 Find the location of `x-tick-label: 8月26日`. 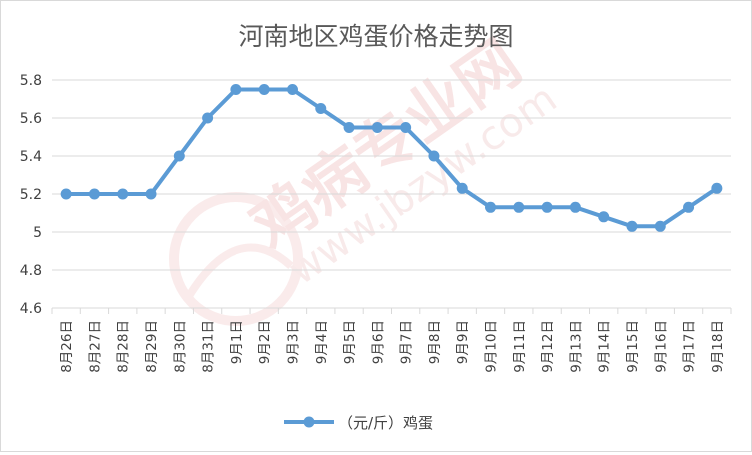

x-tick-label: 8月26日 is located at coordinates (67, 346).